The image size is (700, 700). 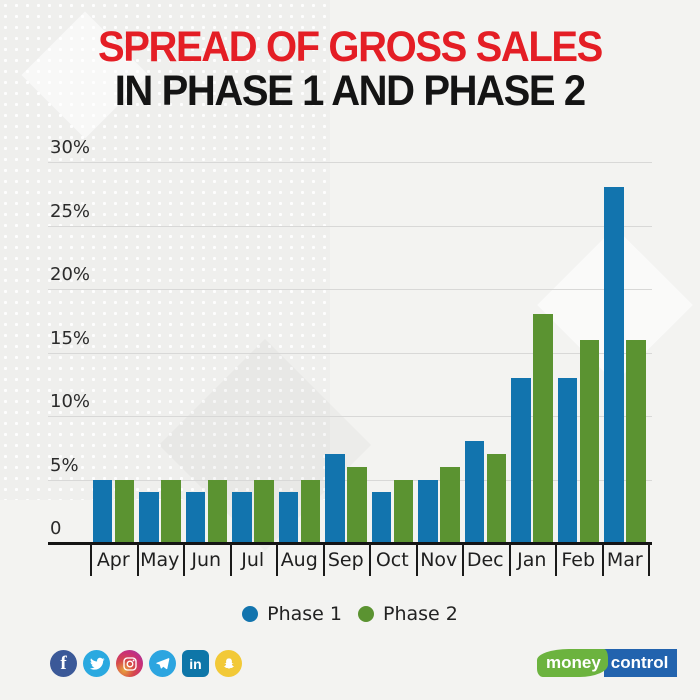 What do you see at coordinates (420, 614) in the screenshot?
I see `legend-label: Phase 2` at bounding box center [420, 614].